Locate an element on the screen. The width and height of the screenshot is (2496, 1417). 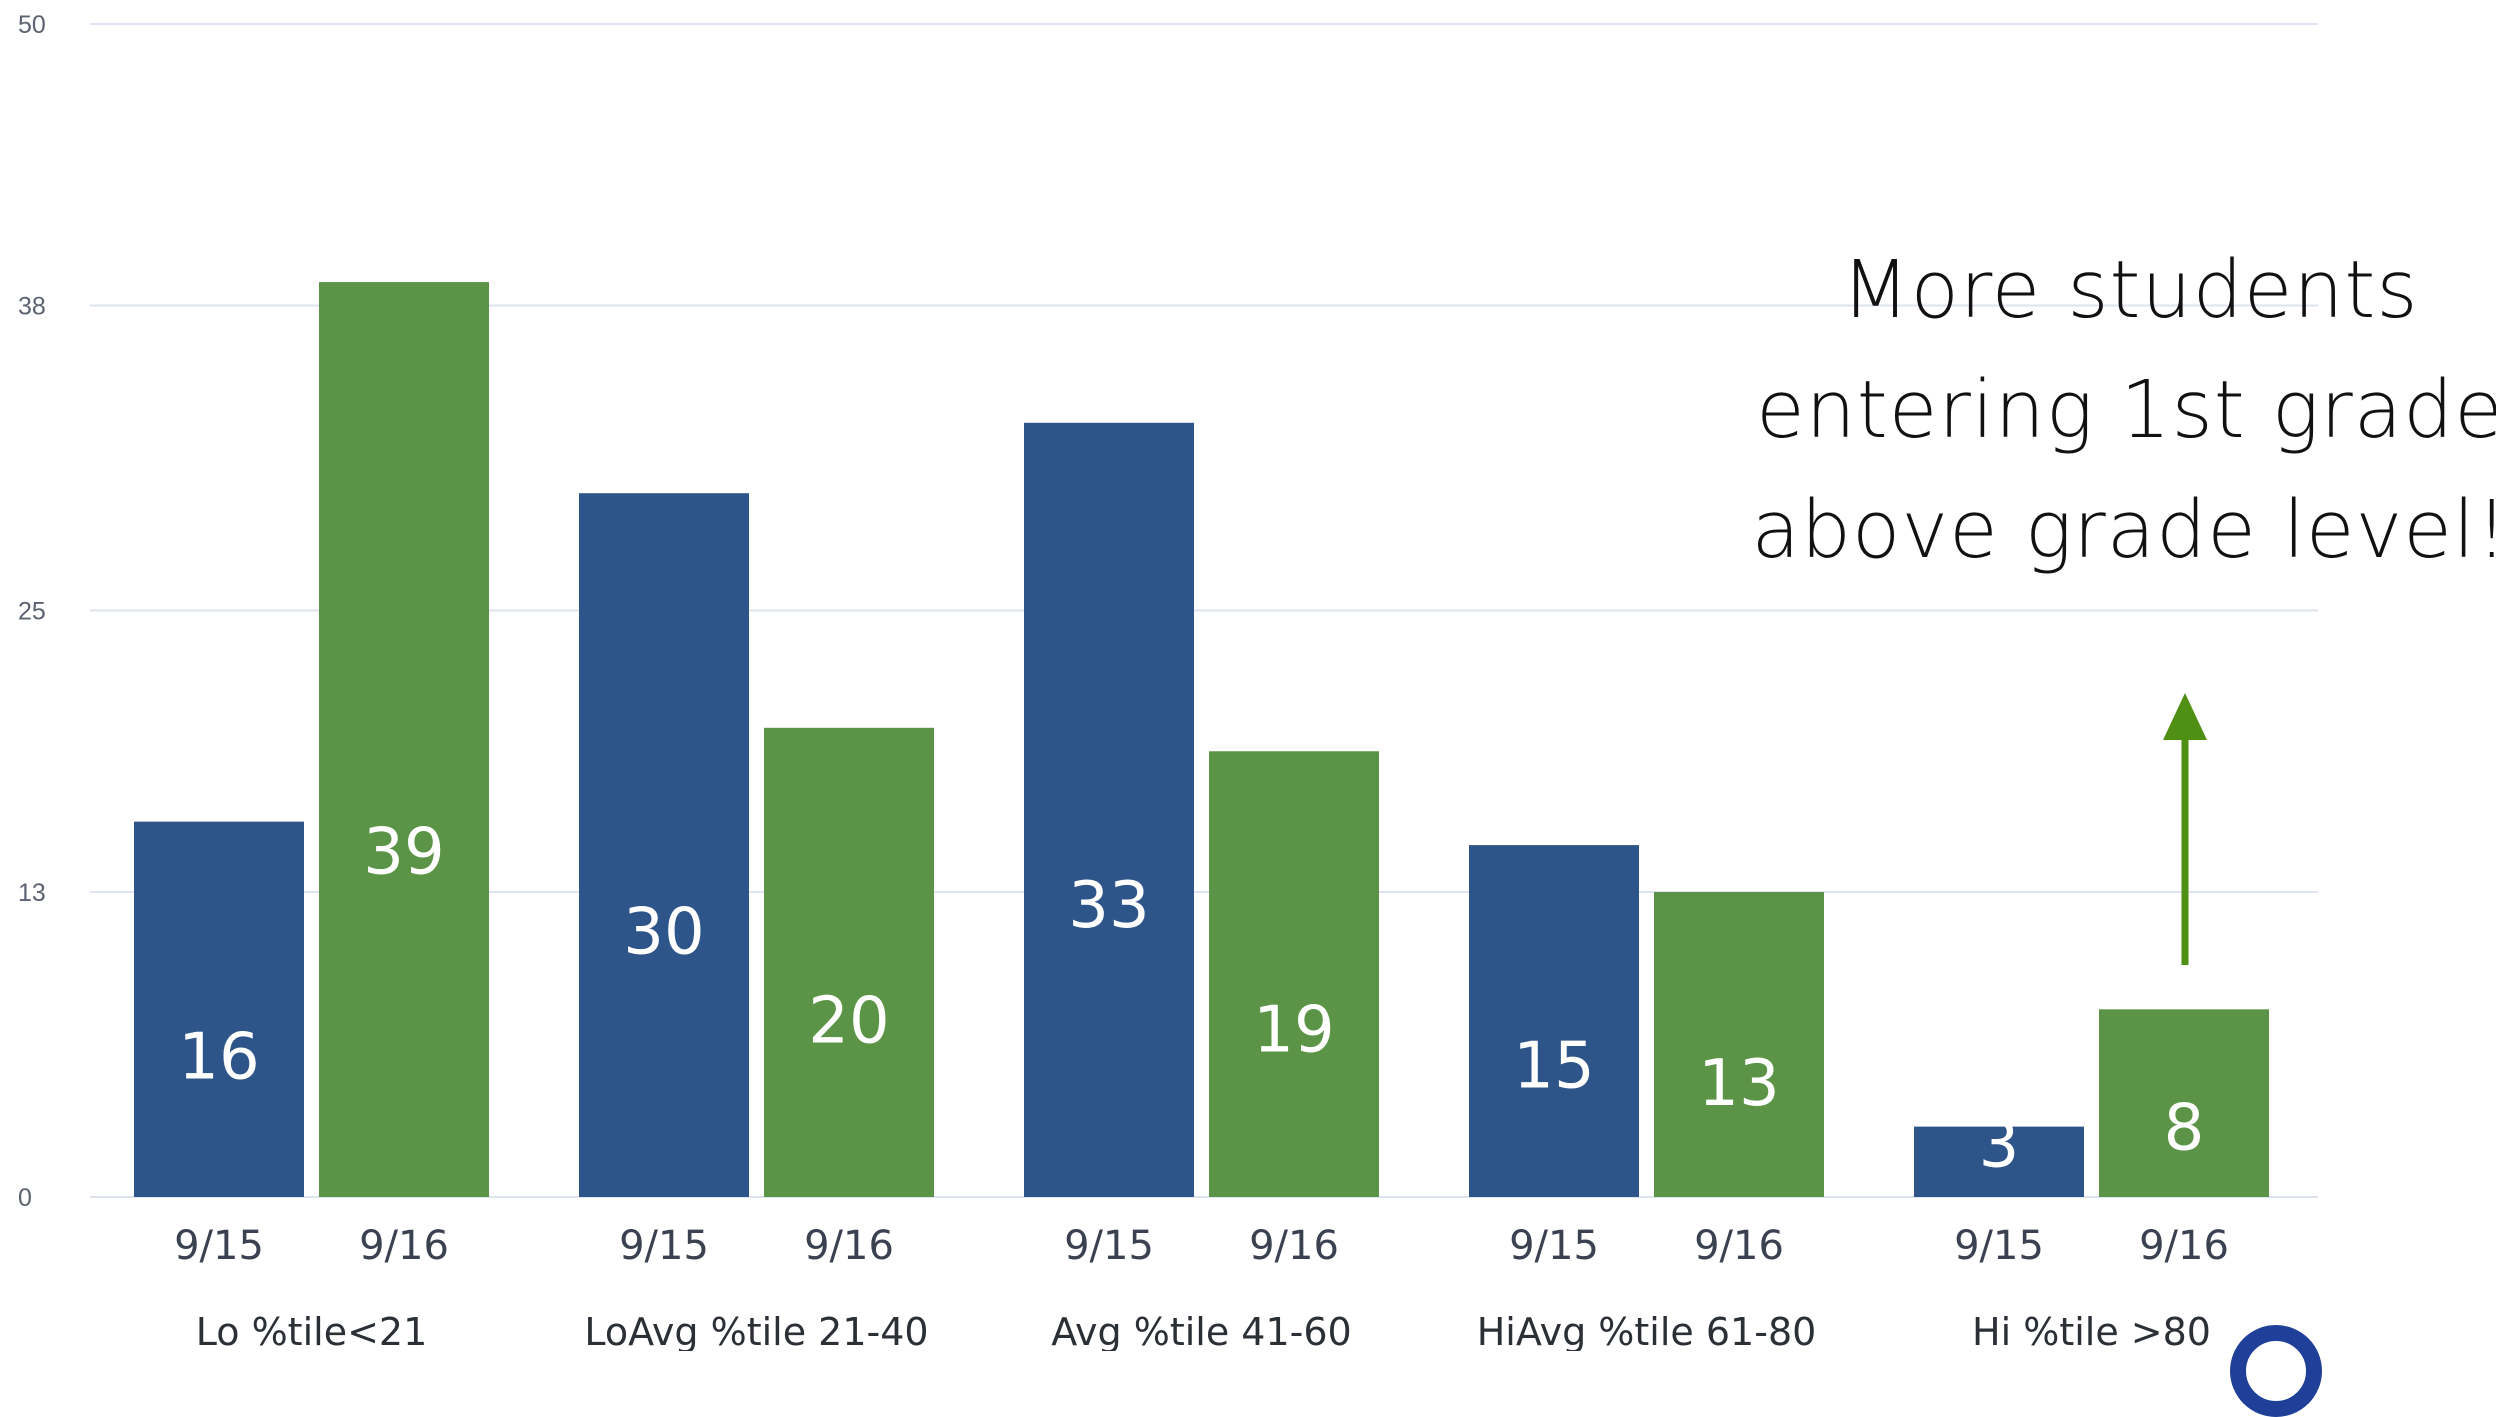
bar-value-label: 20 is located at coordinates (848, 1022).